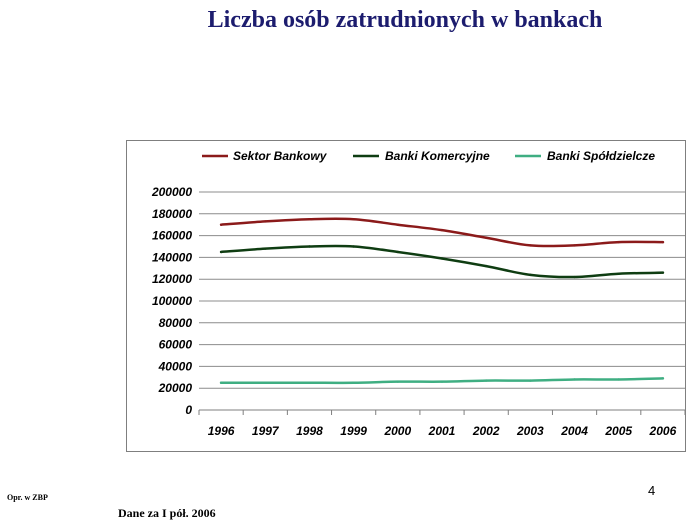 The height and width of the screenshot is (525, 700). I want to click on y-tick-label: 80000, so click(176, 323).